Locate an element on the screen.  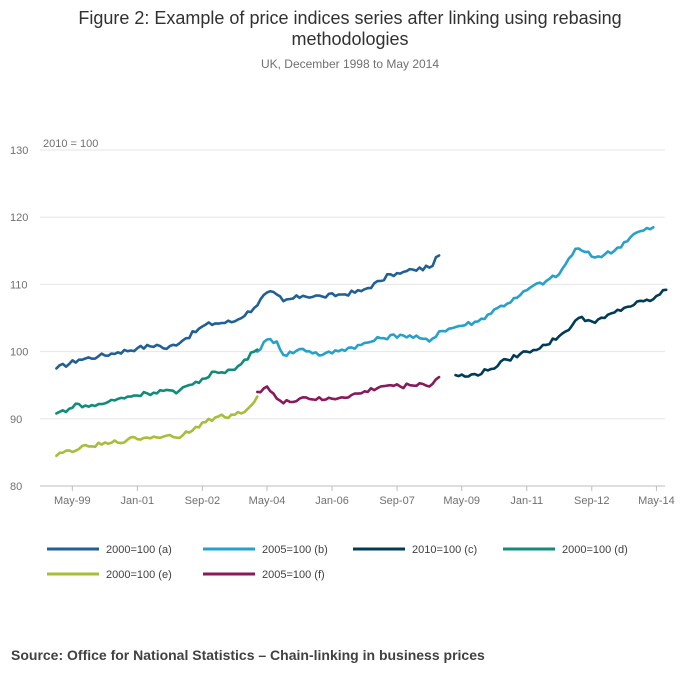
legend-label-6: 2005=100 (f) is located at coordinates (293, 575).